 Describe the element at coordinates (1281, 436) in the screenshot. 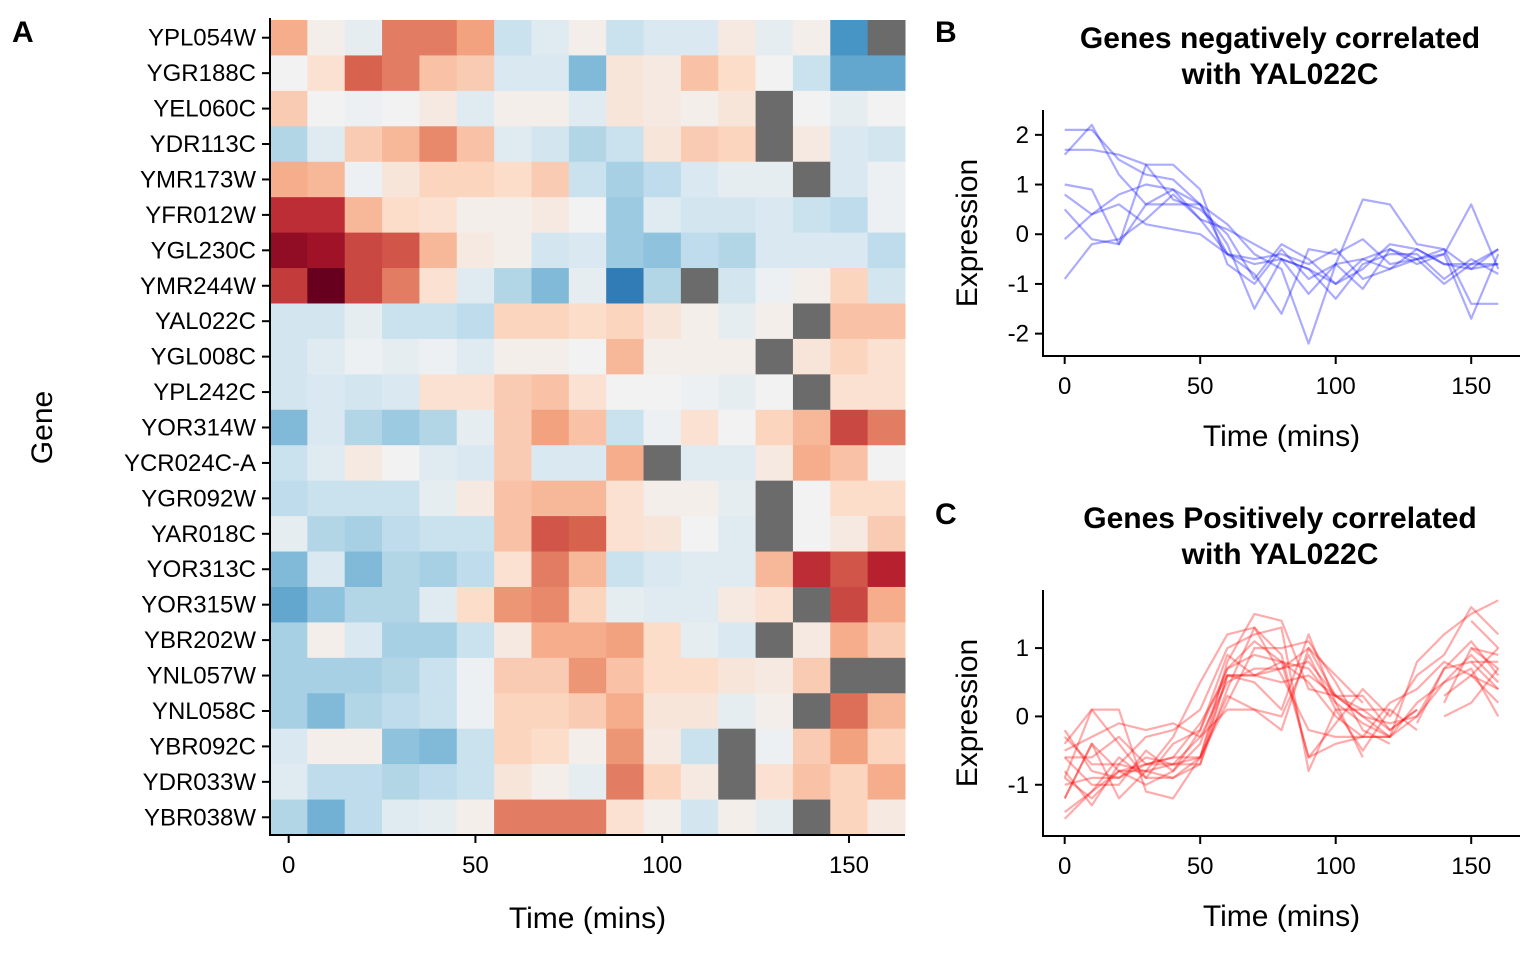

I see `panel-b-x-axis-title: Time (mins)` at that location.